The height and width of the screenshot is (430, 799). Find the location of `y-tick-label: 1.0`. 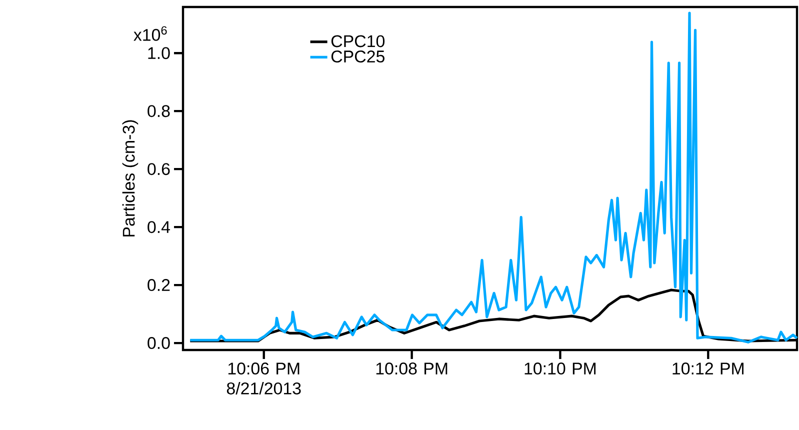

y-tick-label: 1.0 is located at coordinates (159, 53).